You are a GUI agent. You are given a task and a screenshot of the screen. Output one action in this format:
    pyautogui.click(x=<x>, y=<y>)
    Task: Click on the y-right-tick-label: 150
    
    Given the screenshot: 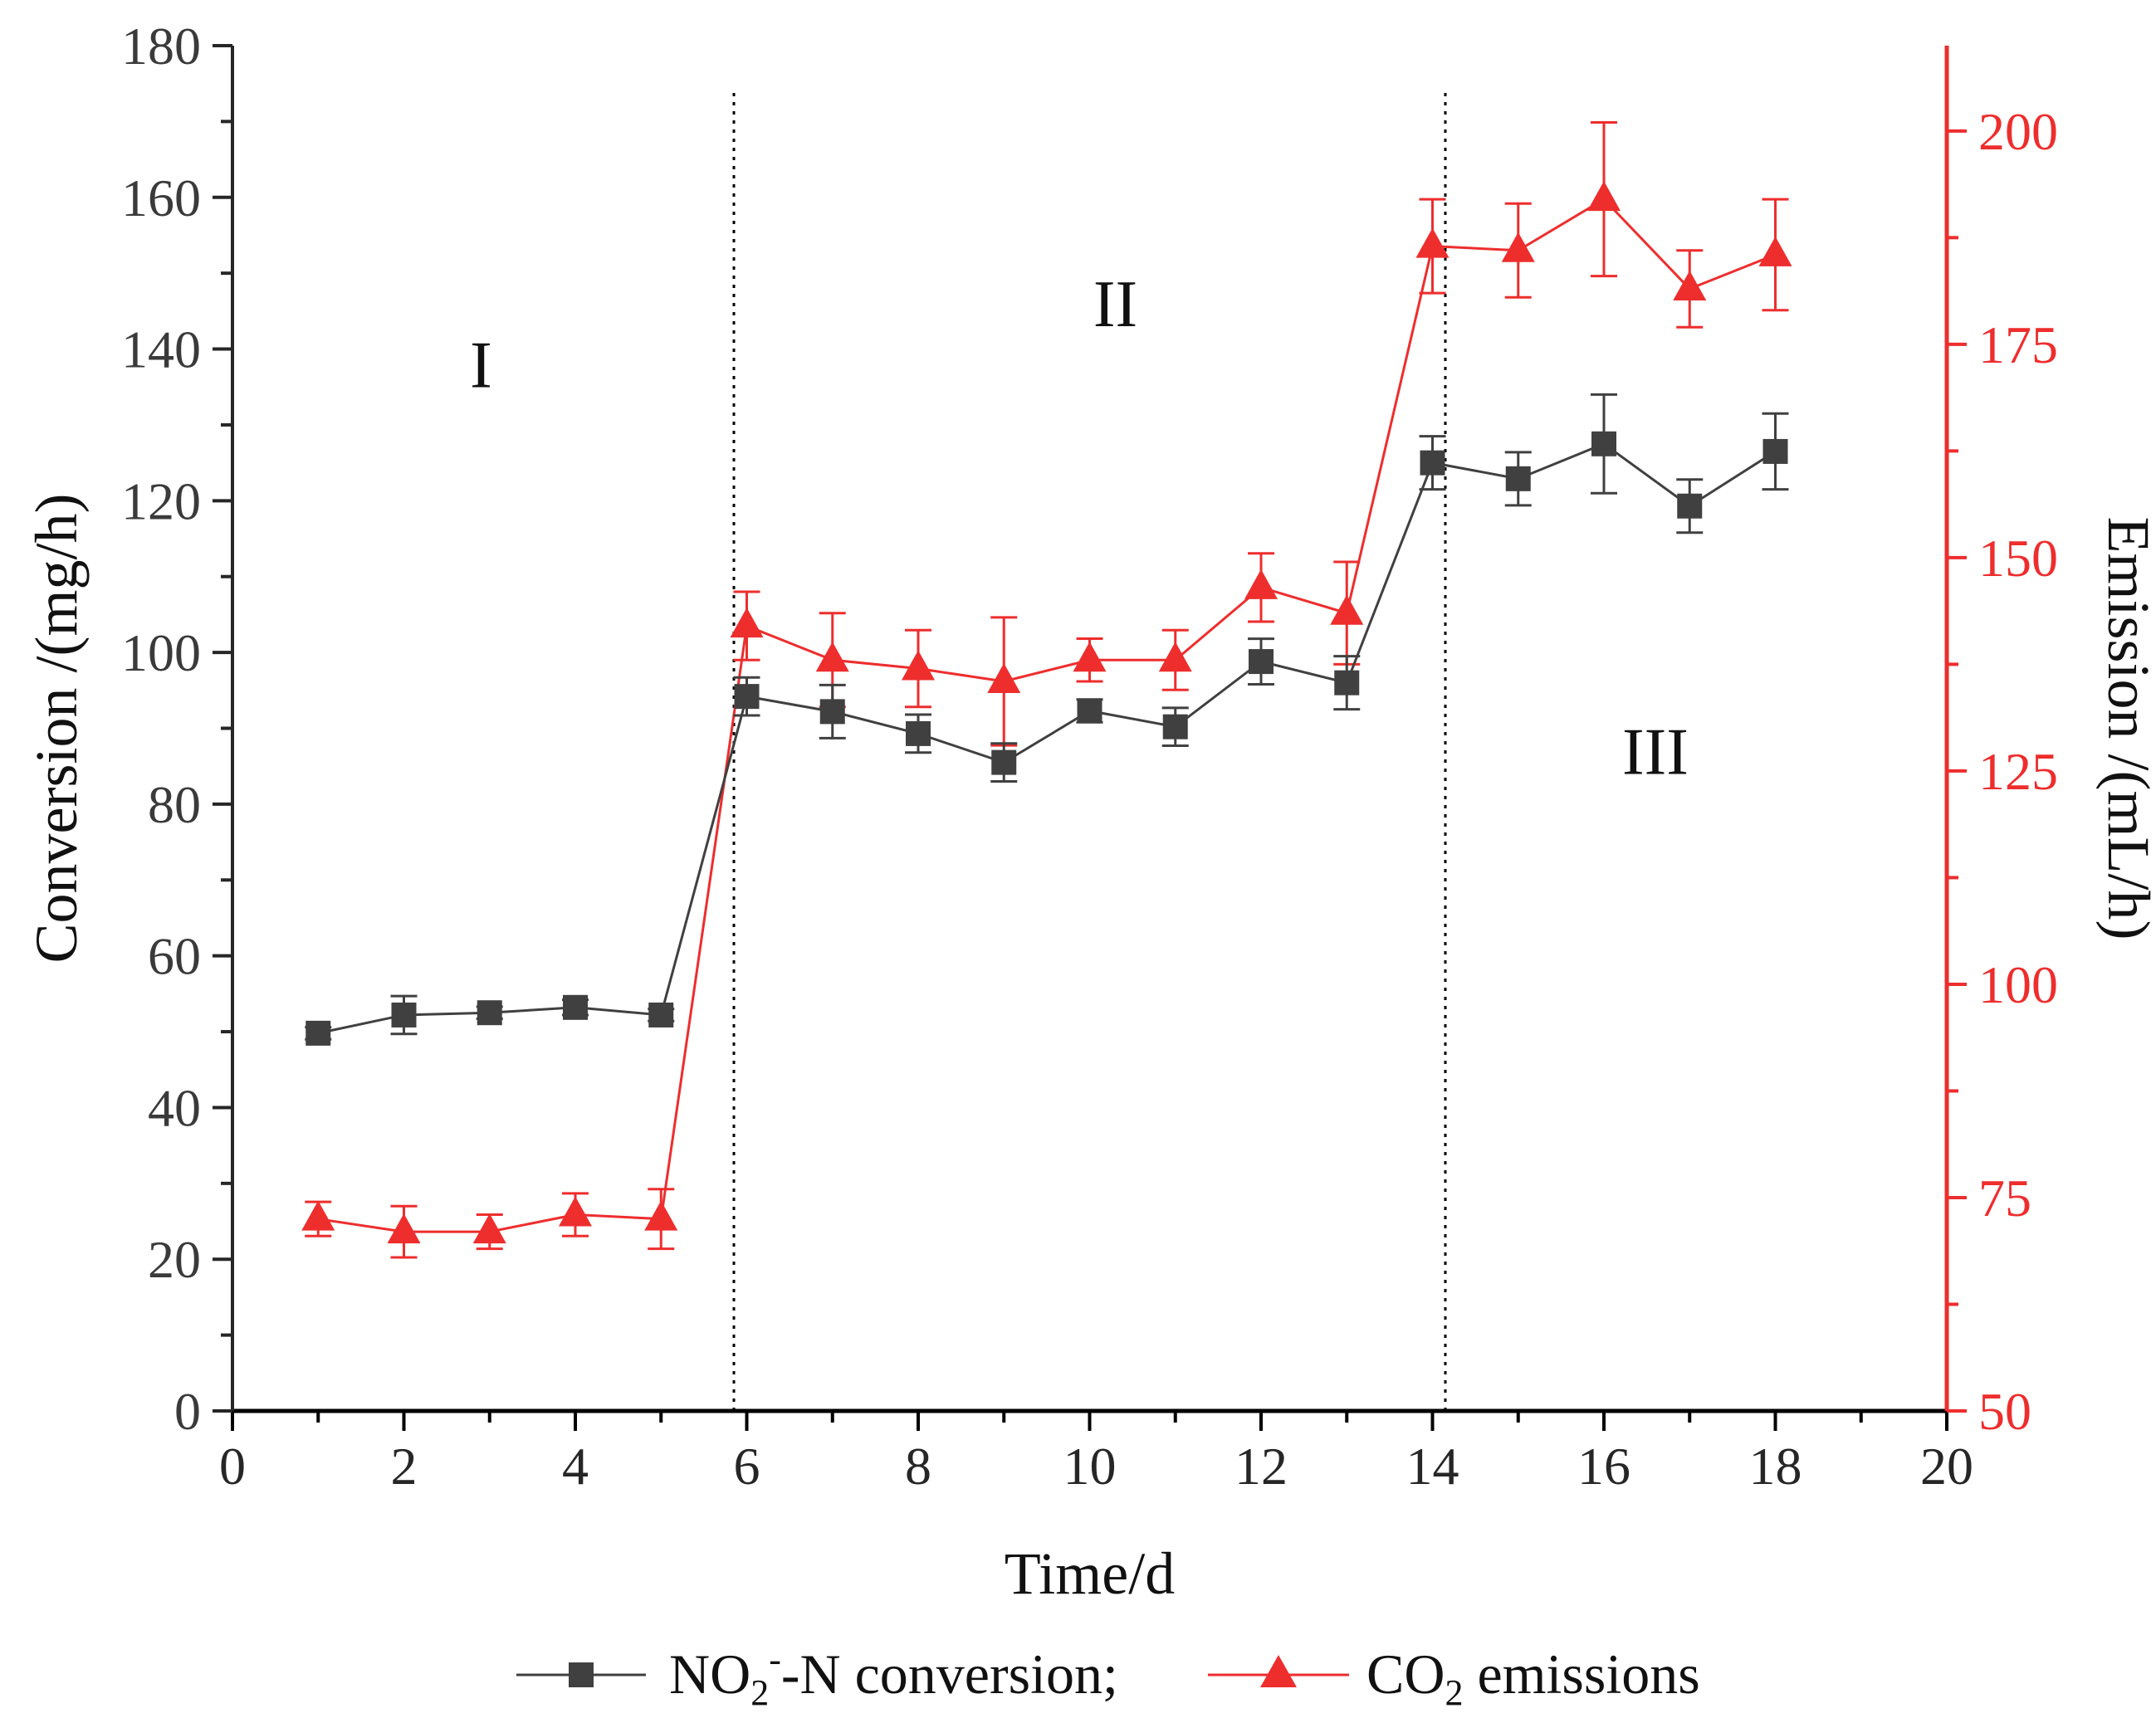 What is the action you would take?
    pyautogui.click(x=2018, y=558)
    